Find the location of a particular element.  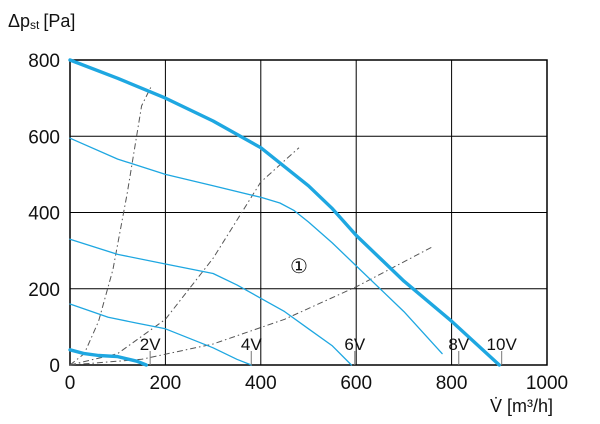

voltage-label-10V: 10V is located at coordinates (502, 344).